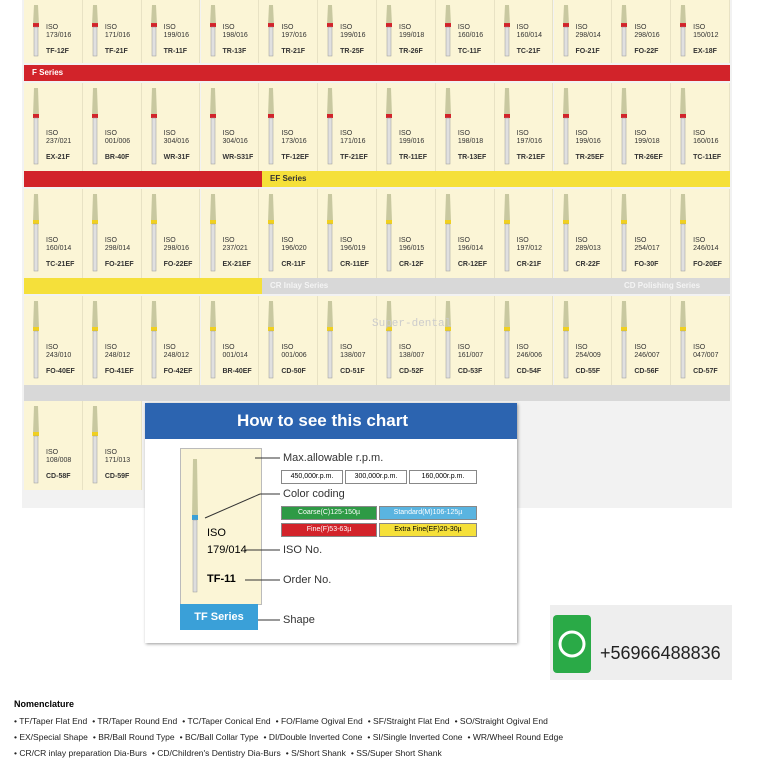 This screenshot has height=760, width=760. What do you see at coordinates (707, 264) in the screenshot?
I see `order-number: FO-20EF` at bounding box center [707, 264].